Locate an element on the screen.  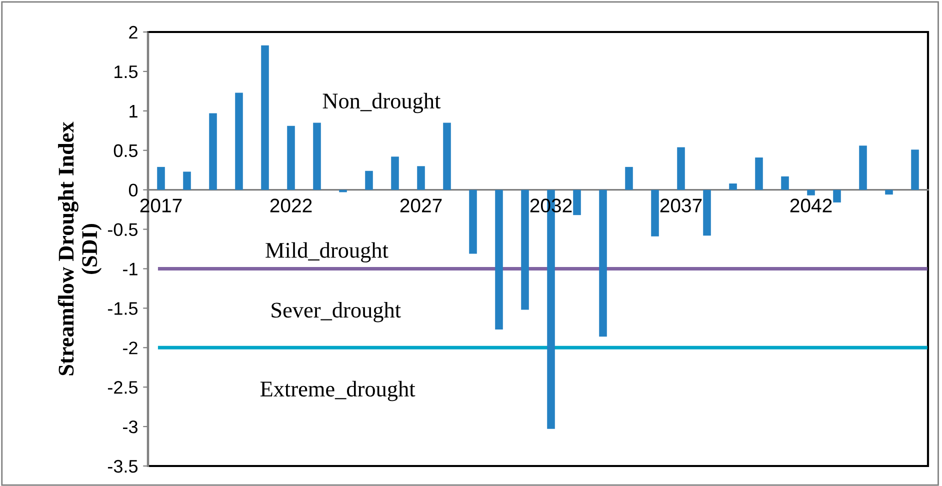
annotation: Extreme_drought is located at coordinates (338, 391).